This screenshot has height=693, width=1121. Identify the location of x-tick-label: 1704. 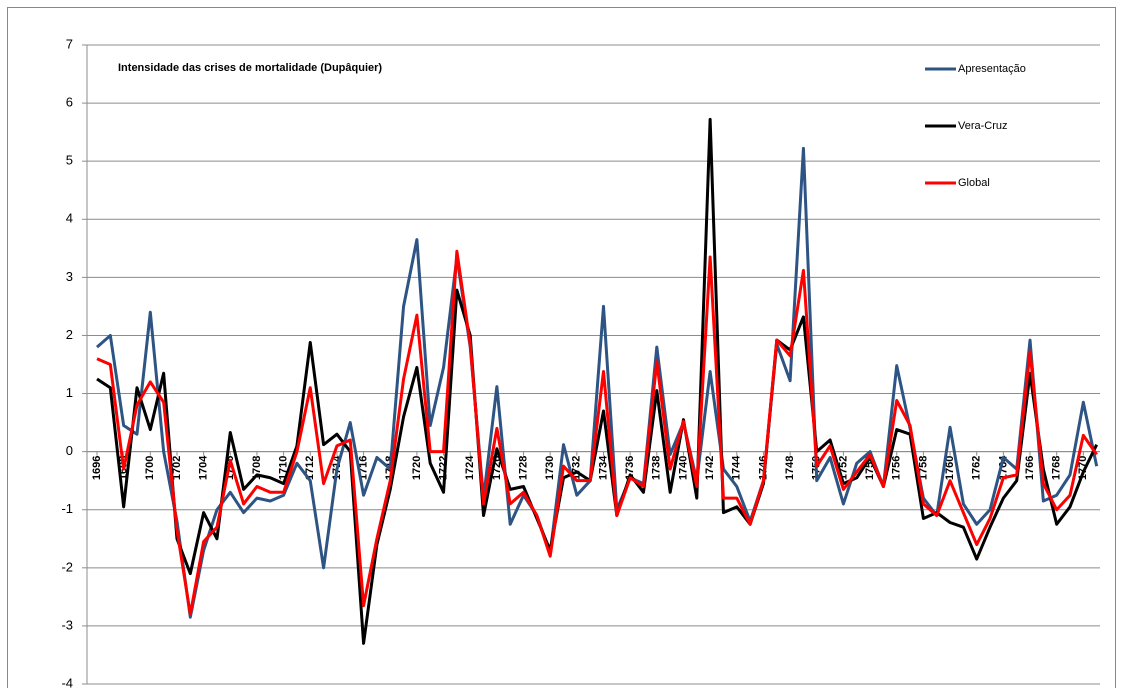
(204, 467).